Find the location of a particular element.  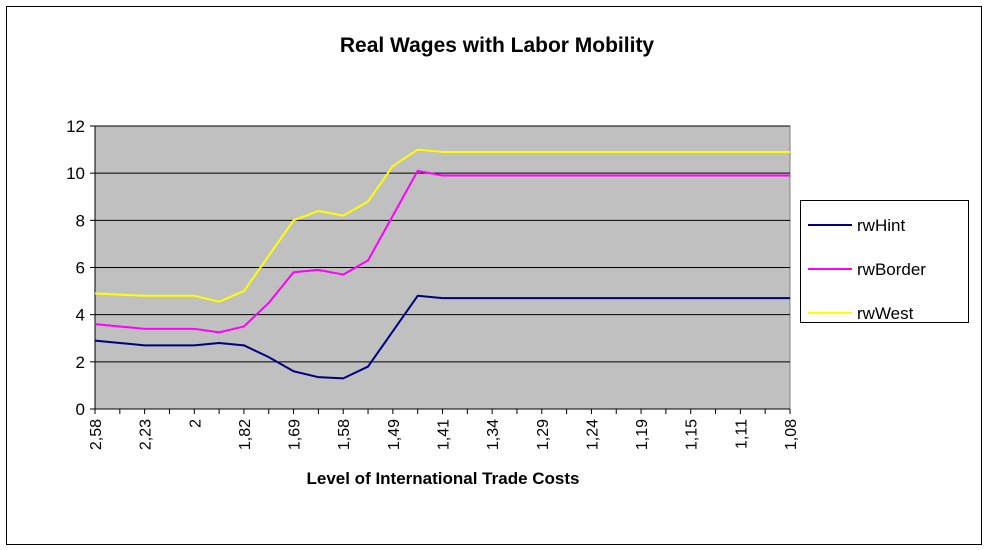

x-tick-label: 1,49 is located at coordinates (394, 434).